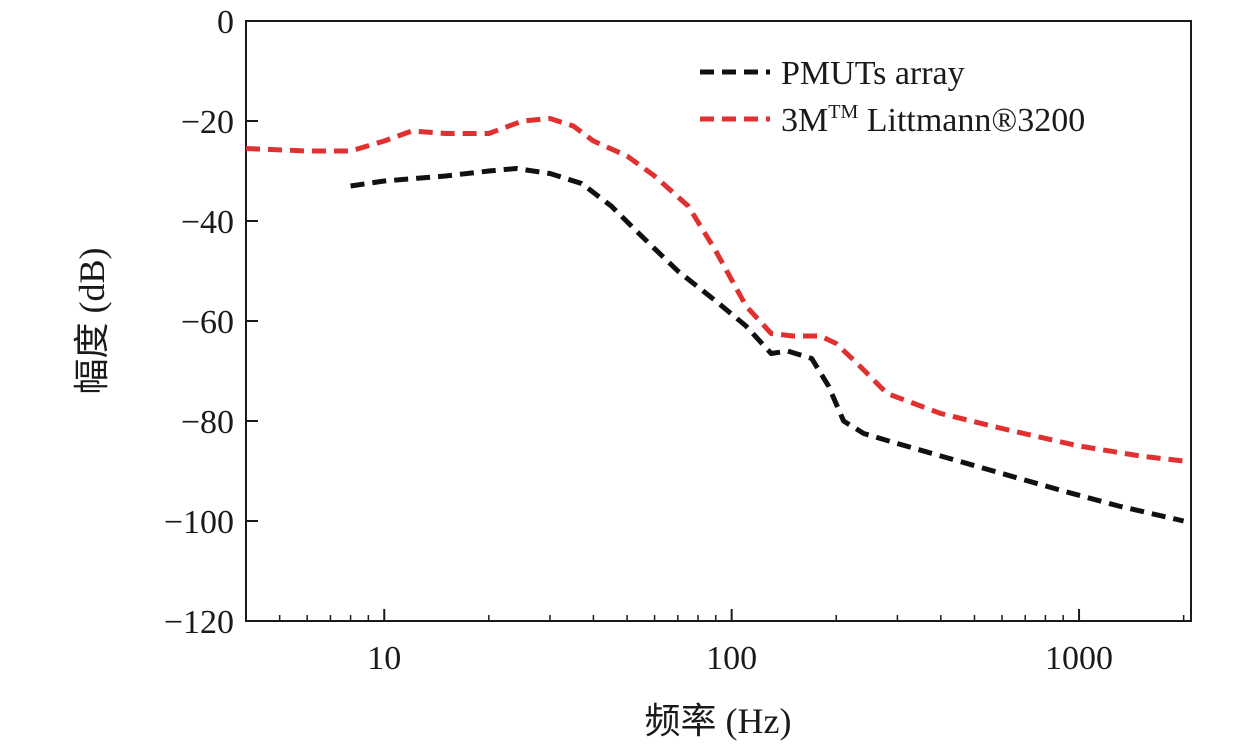 This screenshot has height=747, width=1260. I want to click on y-tick-label: −60, so click(207, 322).